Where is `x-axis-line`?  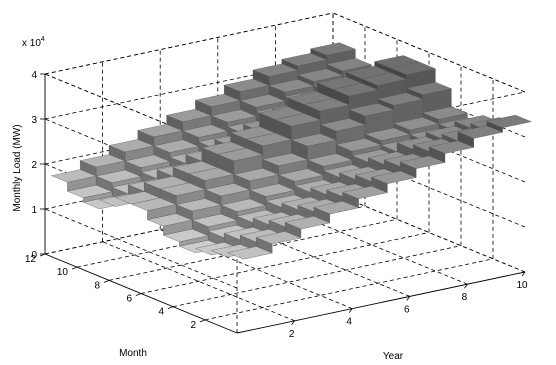
x-axis-line is located at coordinates (381, 302).